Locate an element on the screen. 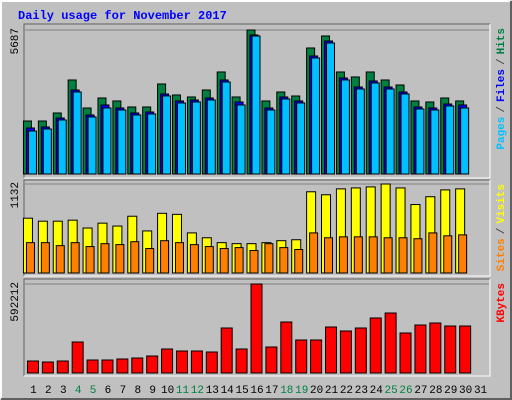 This screenshot has width=512, height=400. legend-entry: Hits is located at coordinates (502, 41).